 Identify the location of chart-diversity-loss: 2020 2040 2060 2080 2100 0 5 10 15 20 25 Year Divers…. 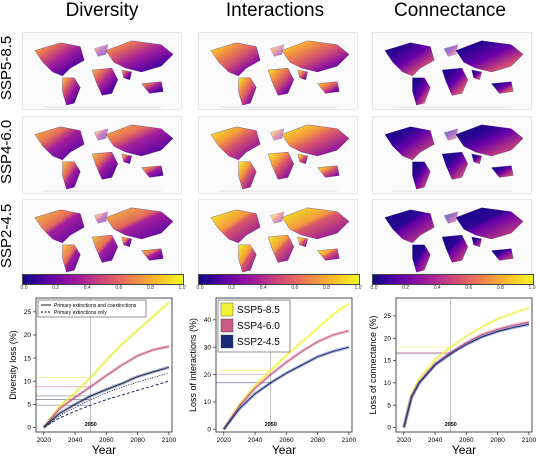
(90, 374).